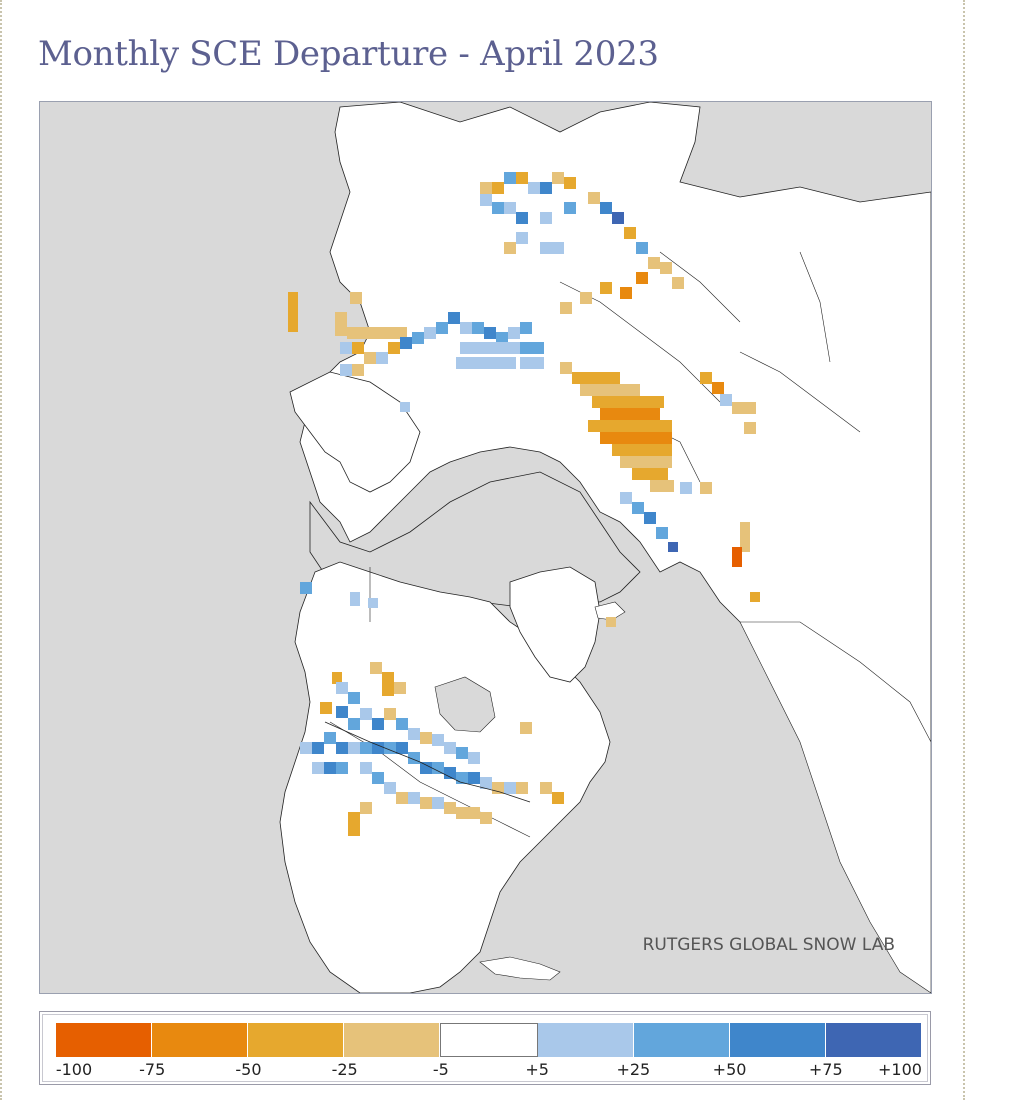  What do you see at coordinates (610, 611) in the screenshot?
I see `iceland-landmass` at bounding box center [610, 611].